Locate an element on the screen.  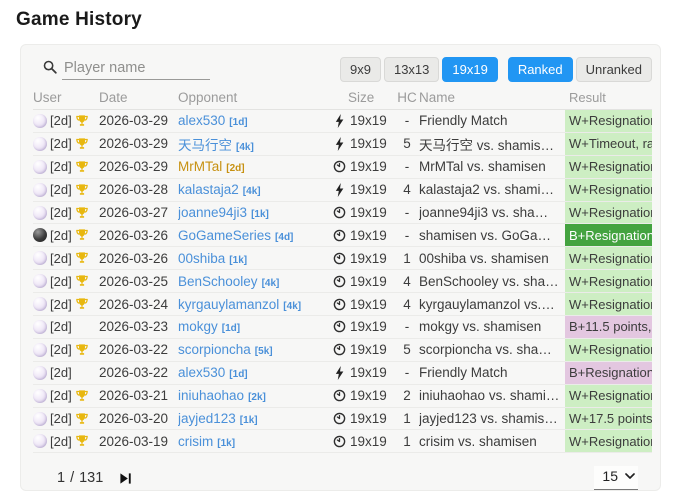
opponent-link: jayjed123 is located at coordinates (207, 419).